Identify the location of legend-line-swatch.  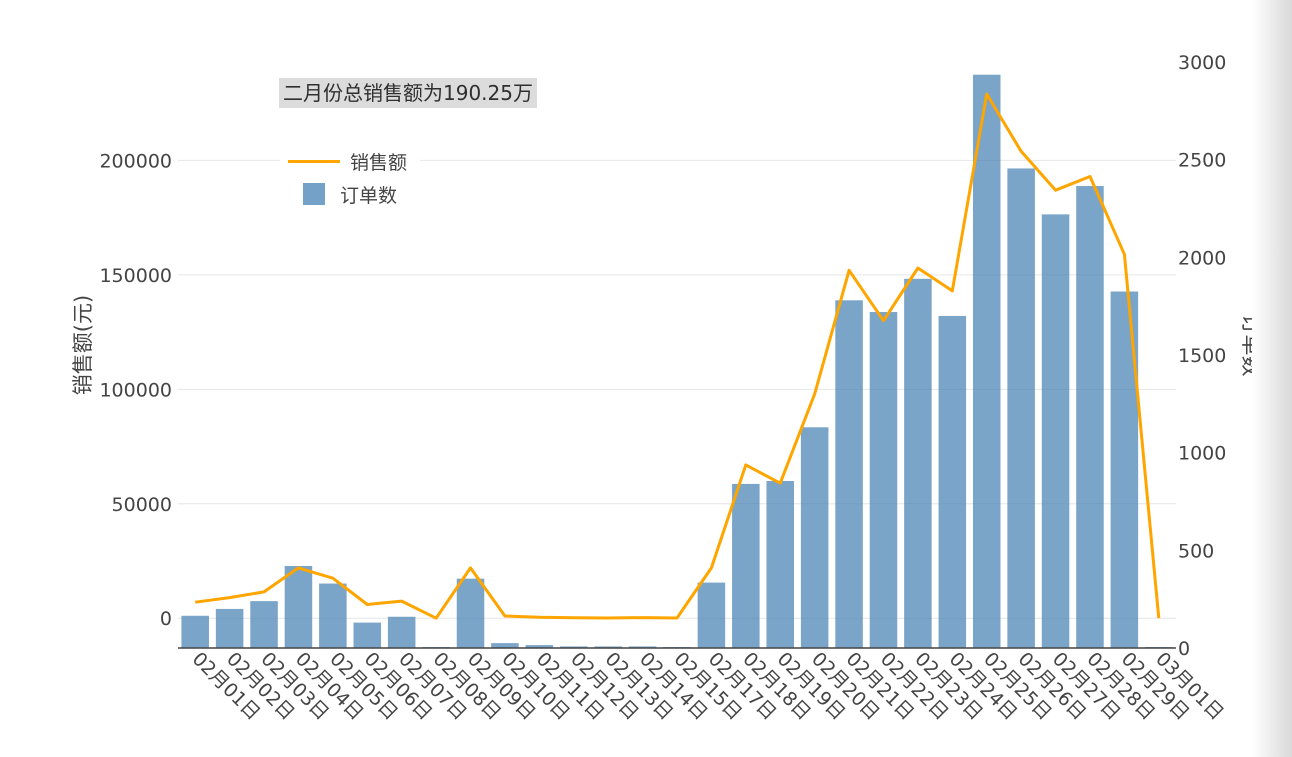
(314, 161).